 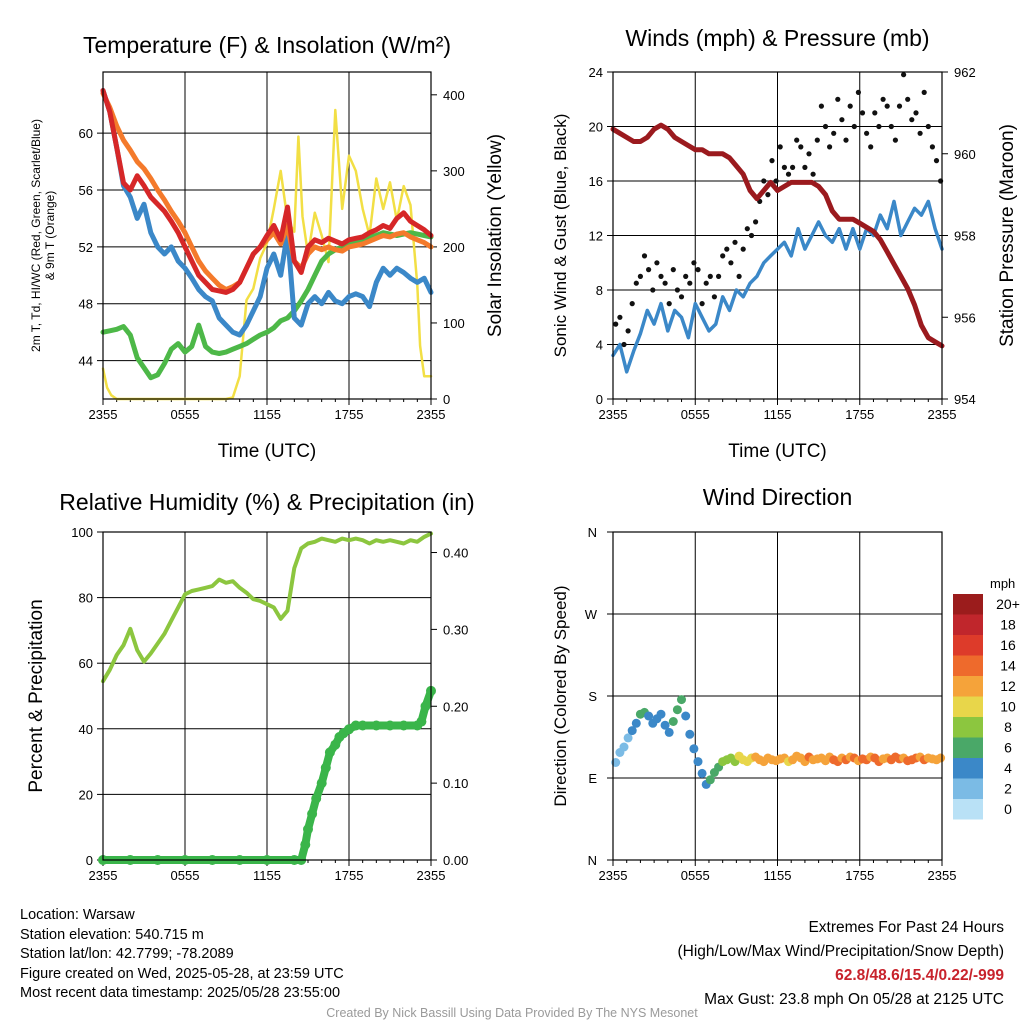 What do you see at coordinates (86, 247) in the screenshot?
I see `y-tick-label: 52` at bounding box center [86, 247].